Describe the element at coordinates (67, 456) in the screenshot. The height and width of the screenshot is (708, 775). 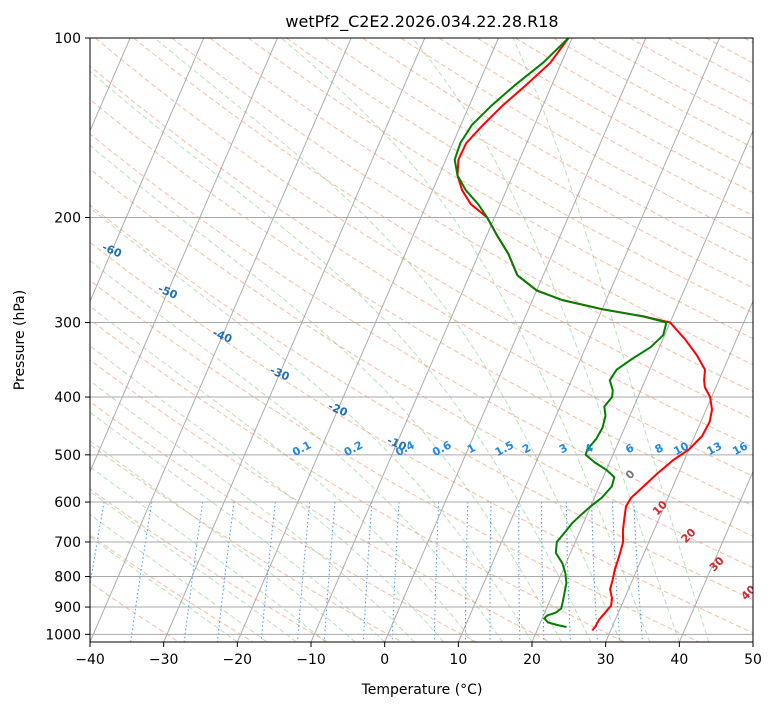
I see `y-tick-label: 500` at that location.